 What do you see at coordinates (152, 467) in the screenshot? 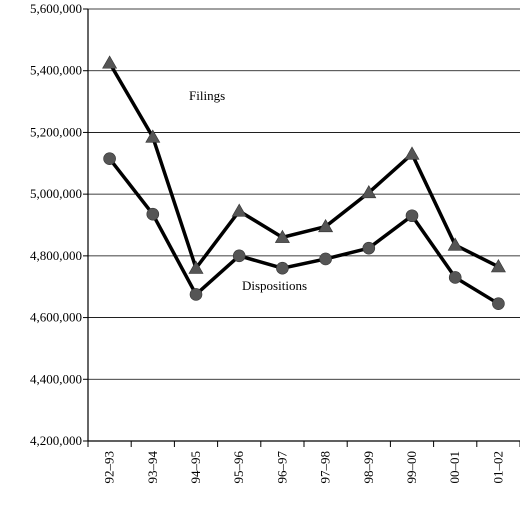
I see `x-tick-label: 93–94` at bounding box center [152, 467].